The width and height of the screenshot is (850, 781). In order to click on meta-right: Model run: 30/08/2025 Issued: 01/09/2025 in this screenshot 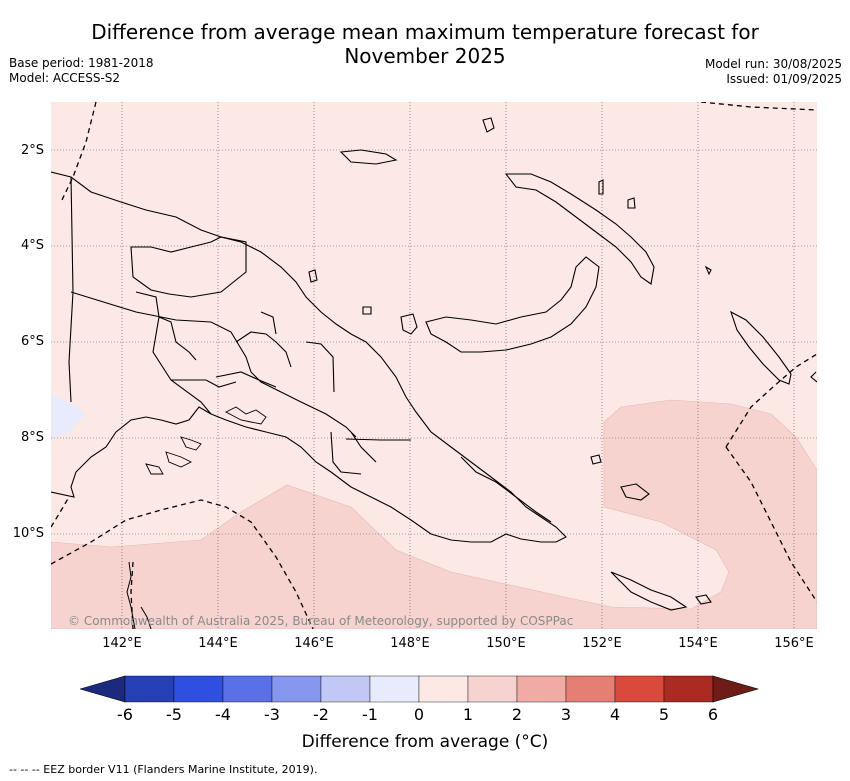, I will do `click(773, 72)`.